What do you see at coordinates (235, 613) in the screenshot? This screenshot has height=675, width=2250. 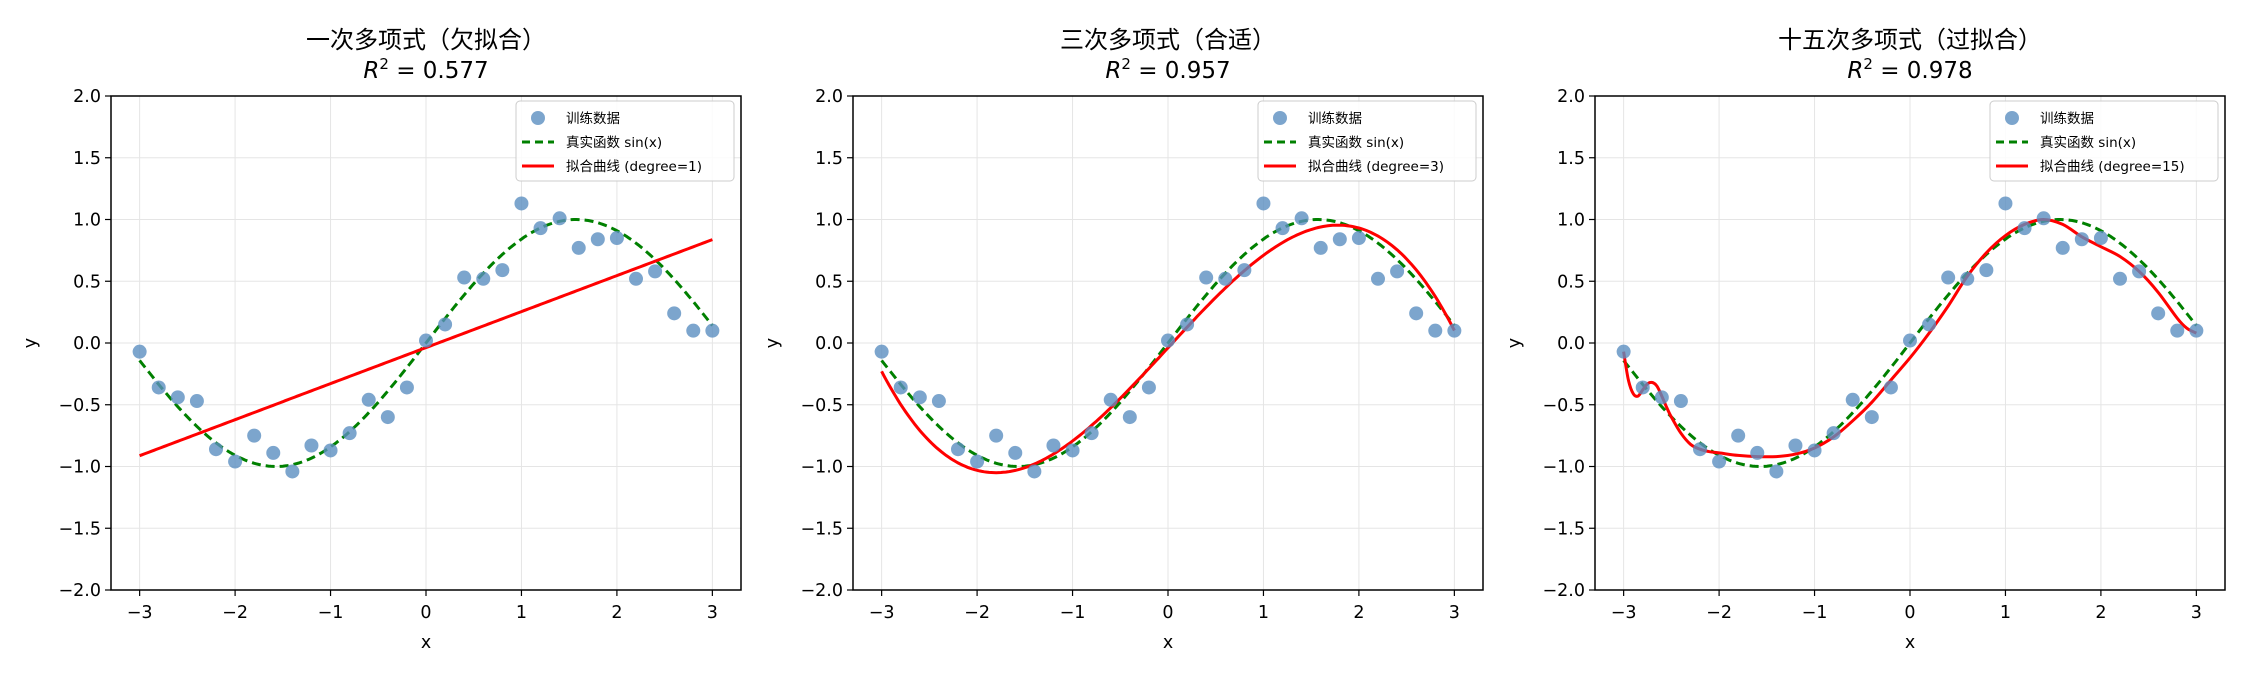 I see `panel-1-x-tick-label-1: −2` at bounding box center [235, 613].